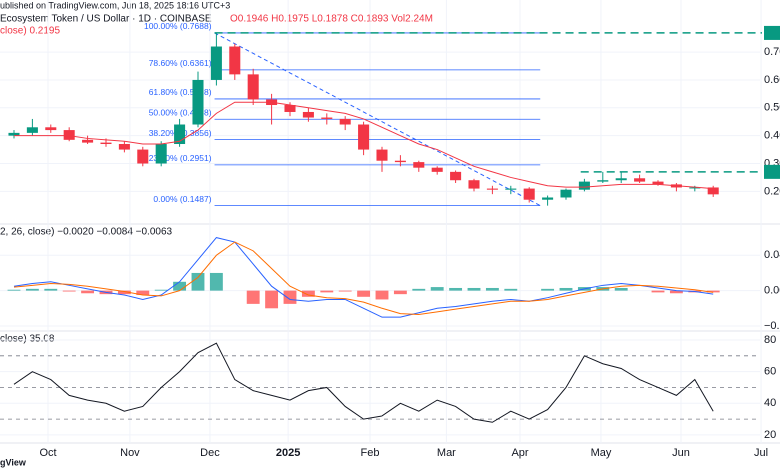  Describe the element at coordinates (772, 291) in the screenshot. I see `y-tick-label: 0.0000` at that location.